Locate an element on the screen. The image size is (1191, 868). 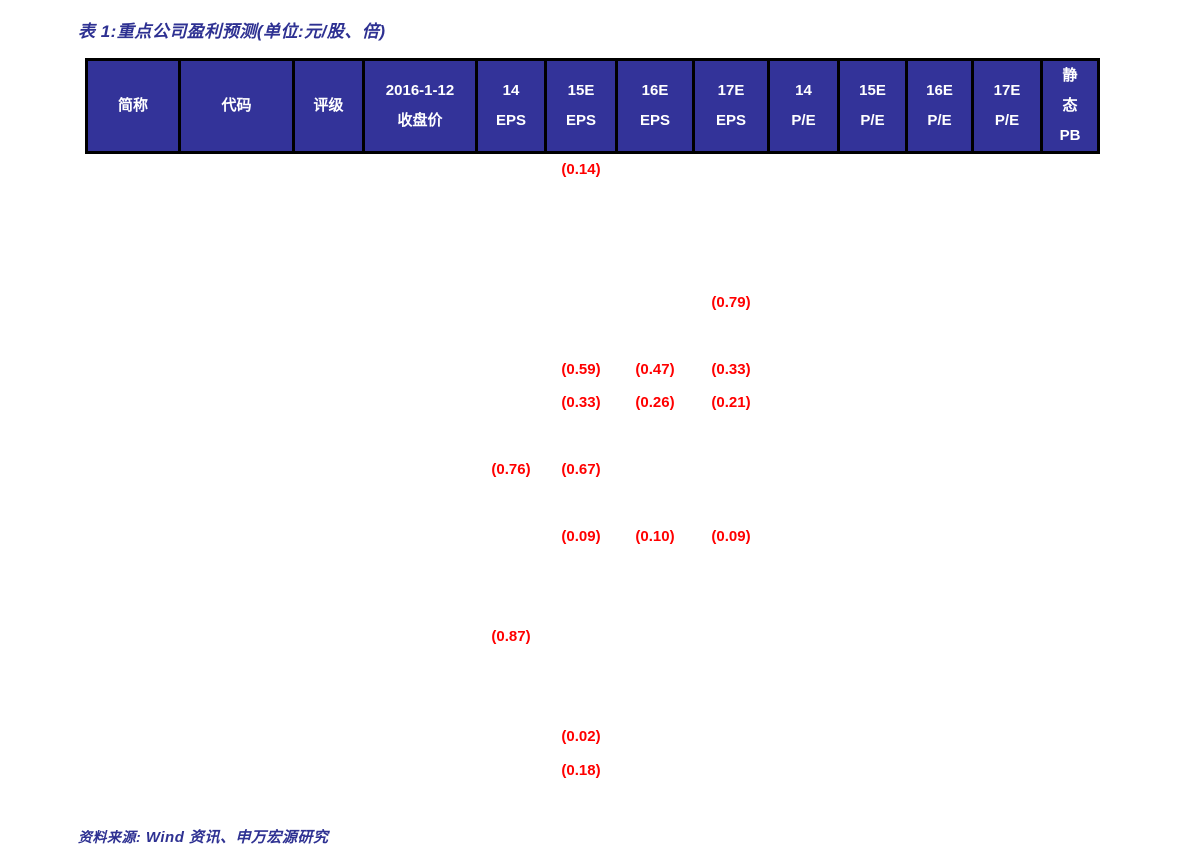
col-header-close: 2016-1-12 收盘价 is located at coordinates (420, 106).